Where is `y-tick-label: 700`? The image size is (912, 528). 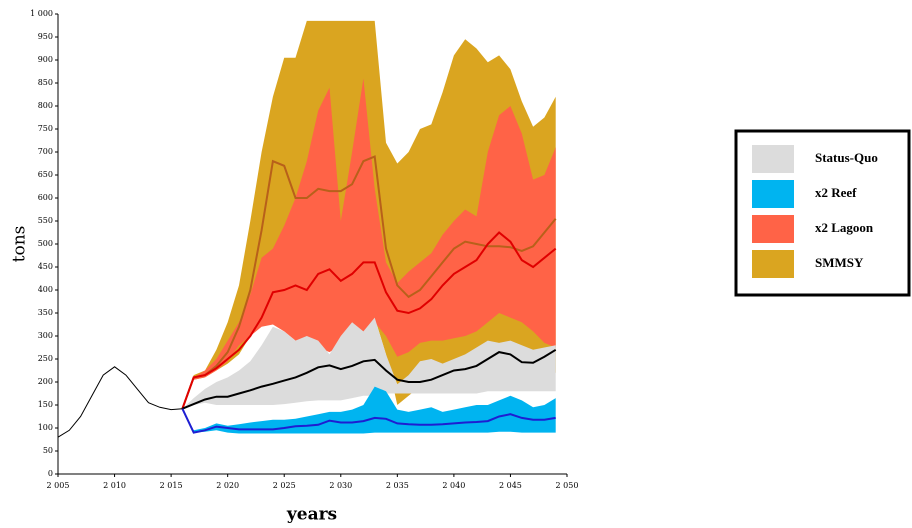
y-tick-label: 700 is located at coordinates (45, 151).